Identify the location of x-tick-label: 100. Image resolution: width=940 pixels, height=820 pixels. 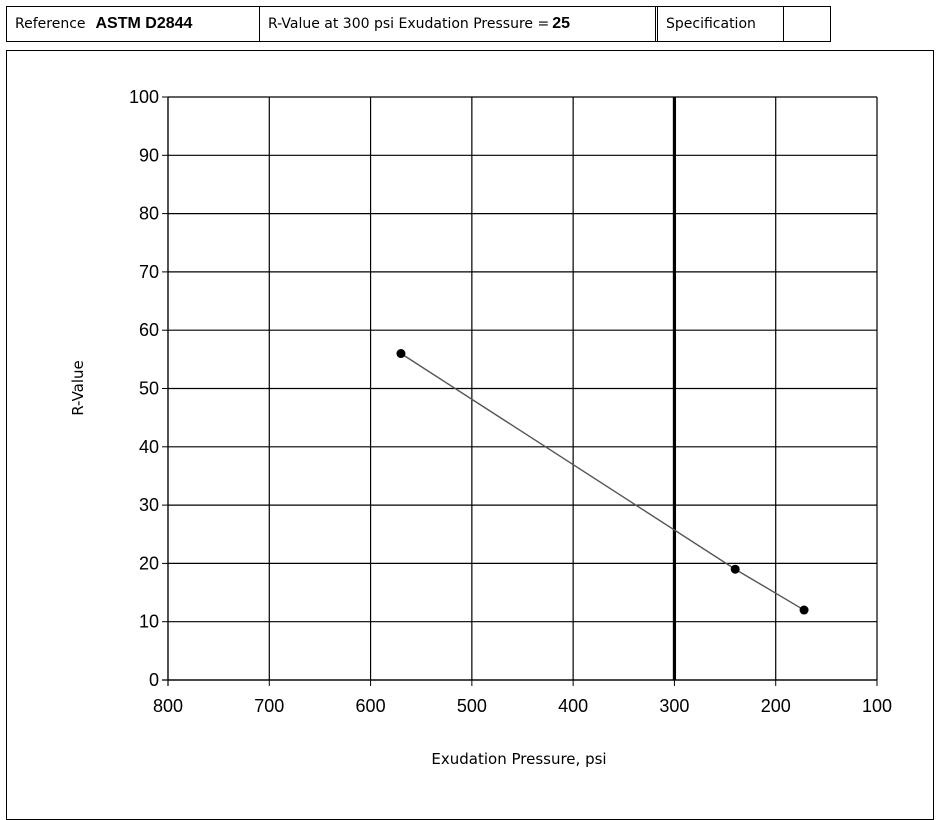
(877, 706).